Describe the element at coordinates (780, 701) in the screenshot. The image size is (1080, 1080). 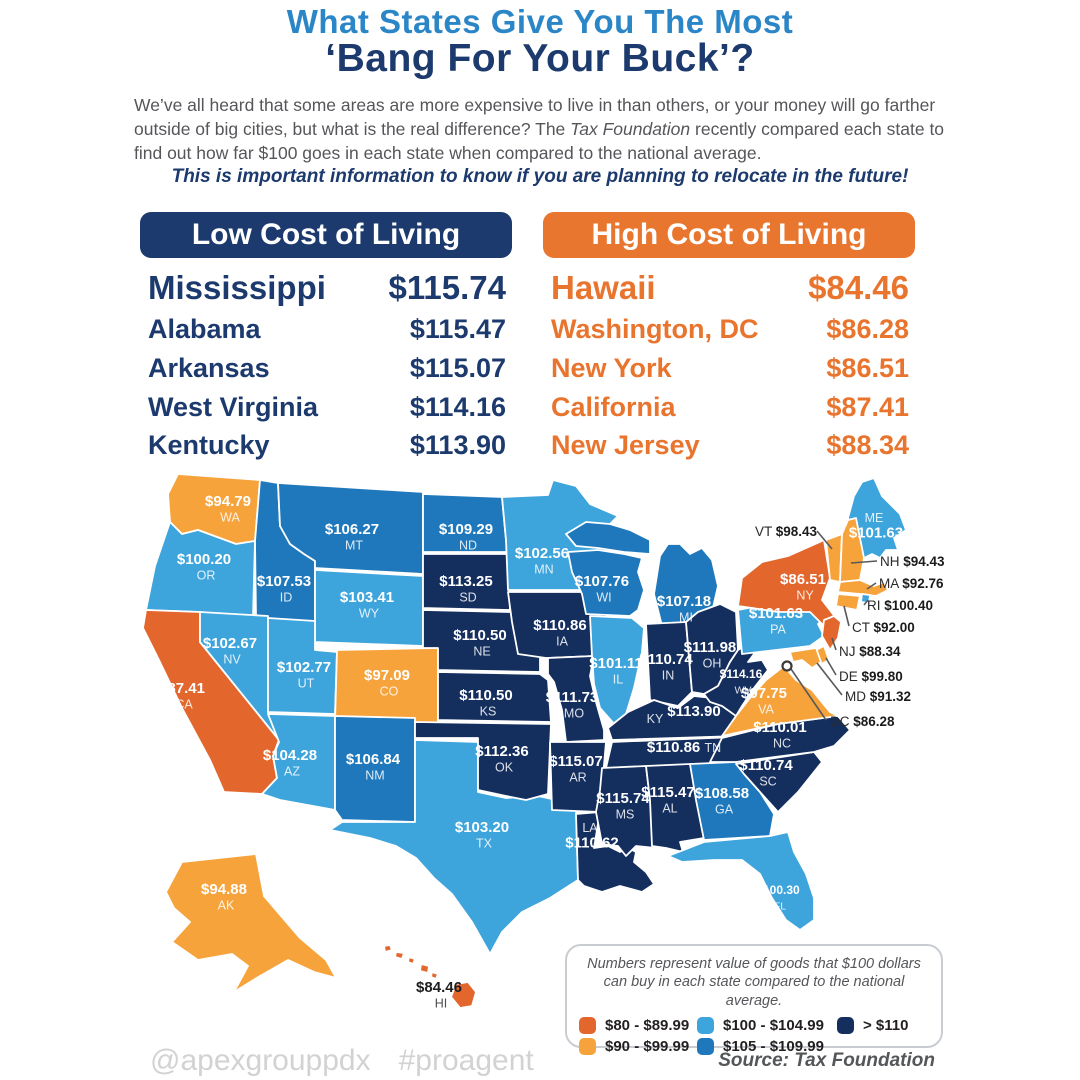
I see `state-shape-va` at that location.